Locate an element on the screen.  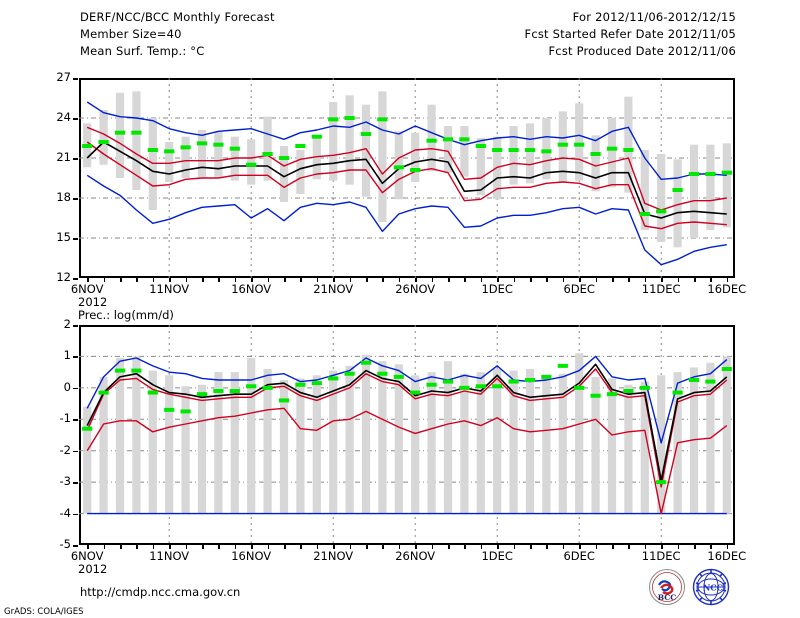
x-axis-year-top: 2012 is located at coordinates (93, 302).